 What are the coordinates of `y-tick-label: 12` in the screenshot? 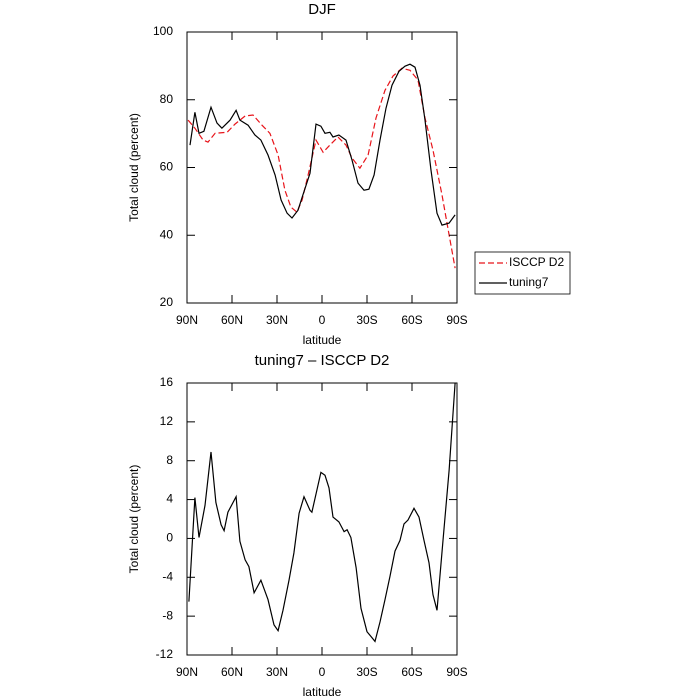 It's located at (167, 421).